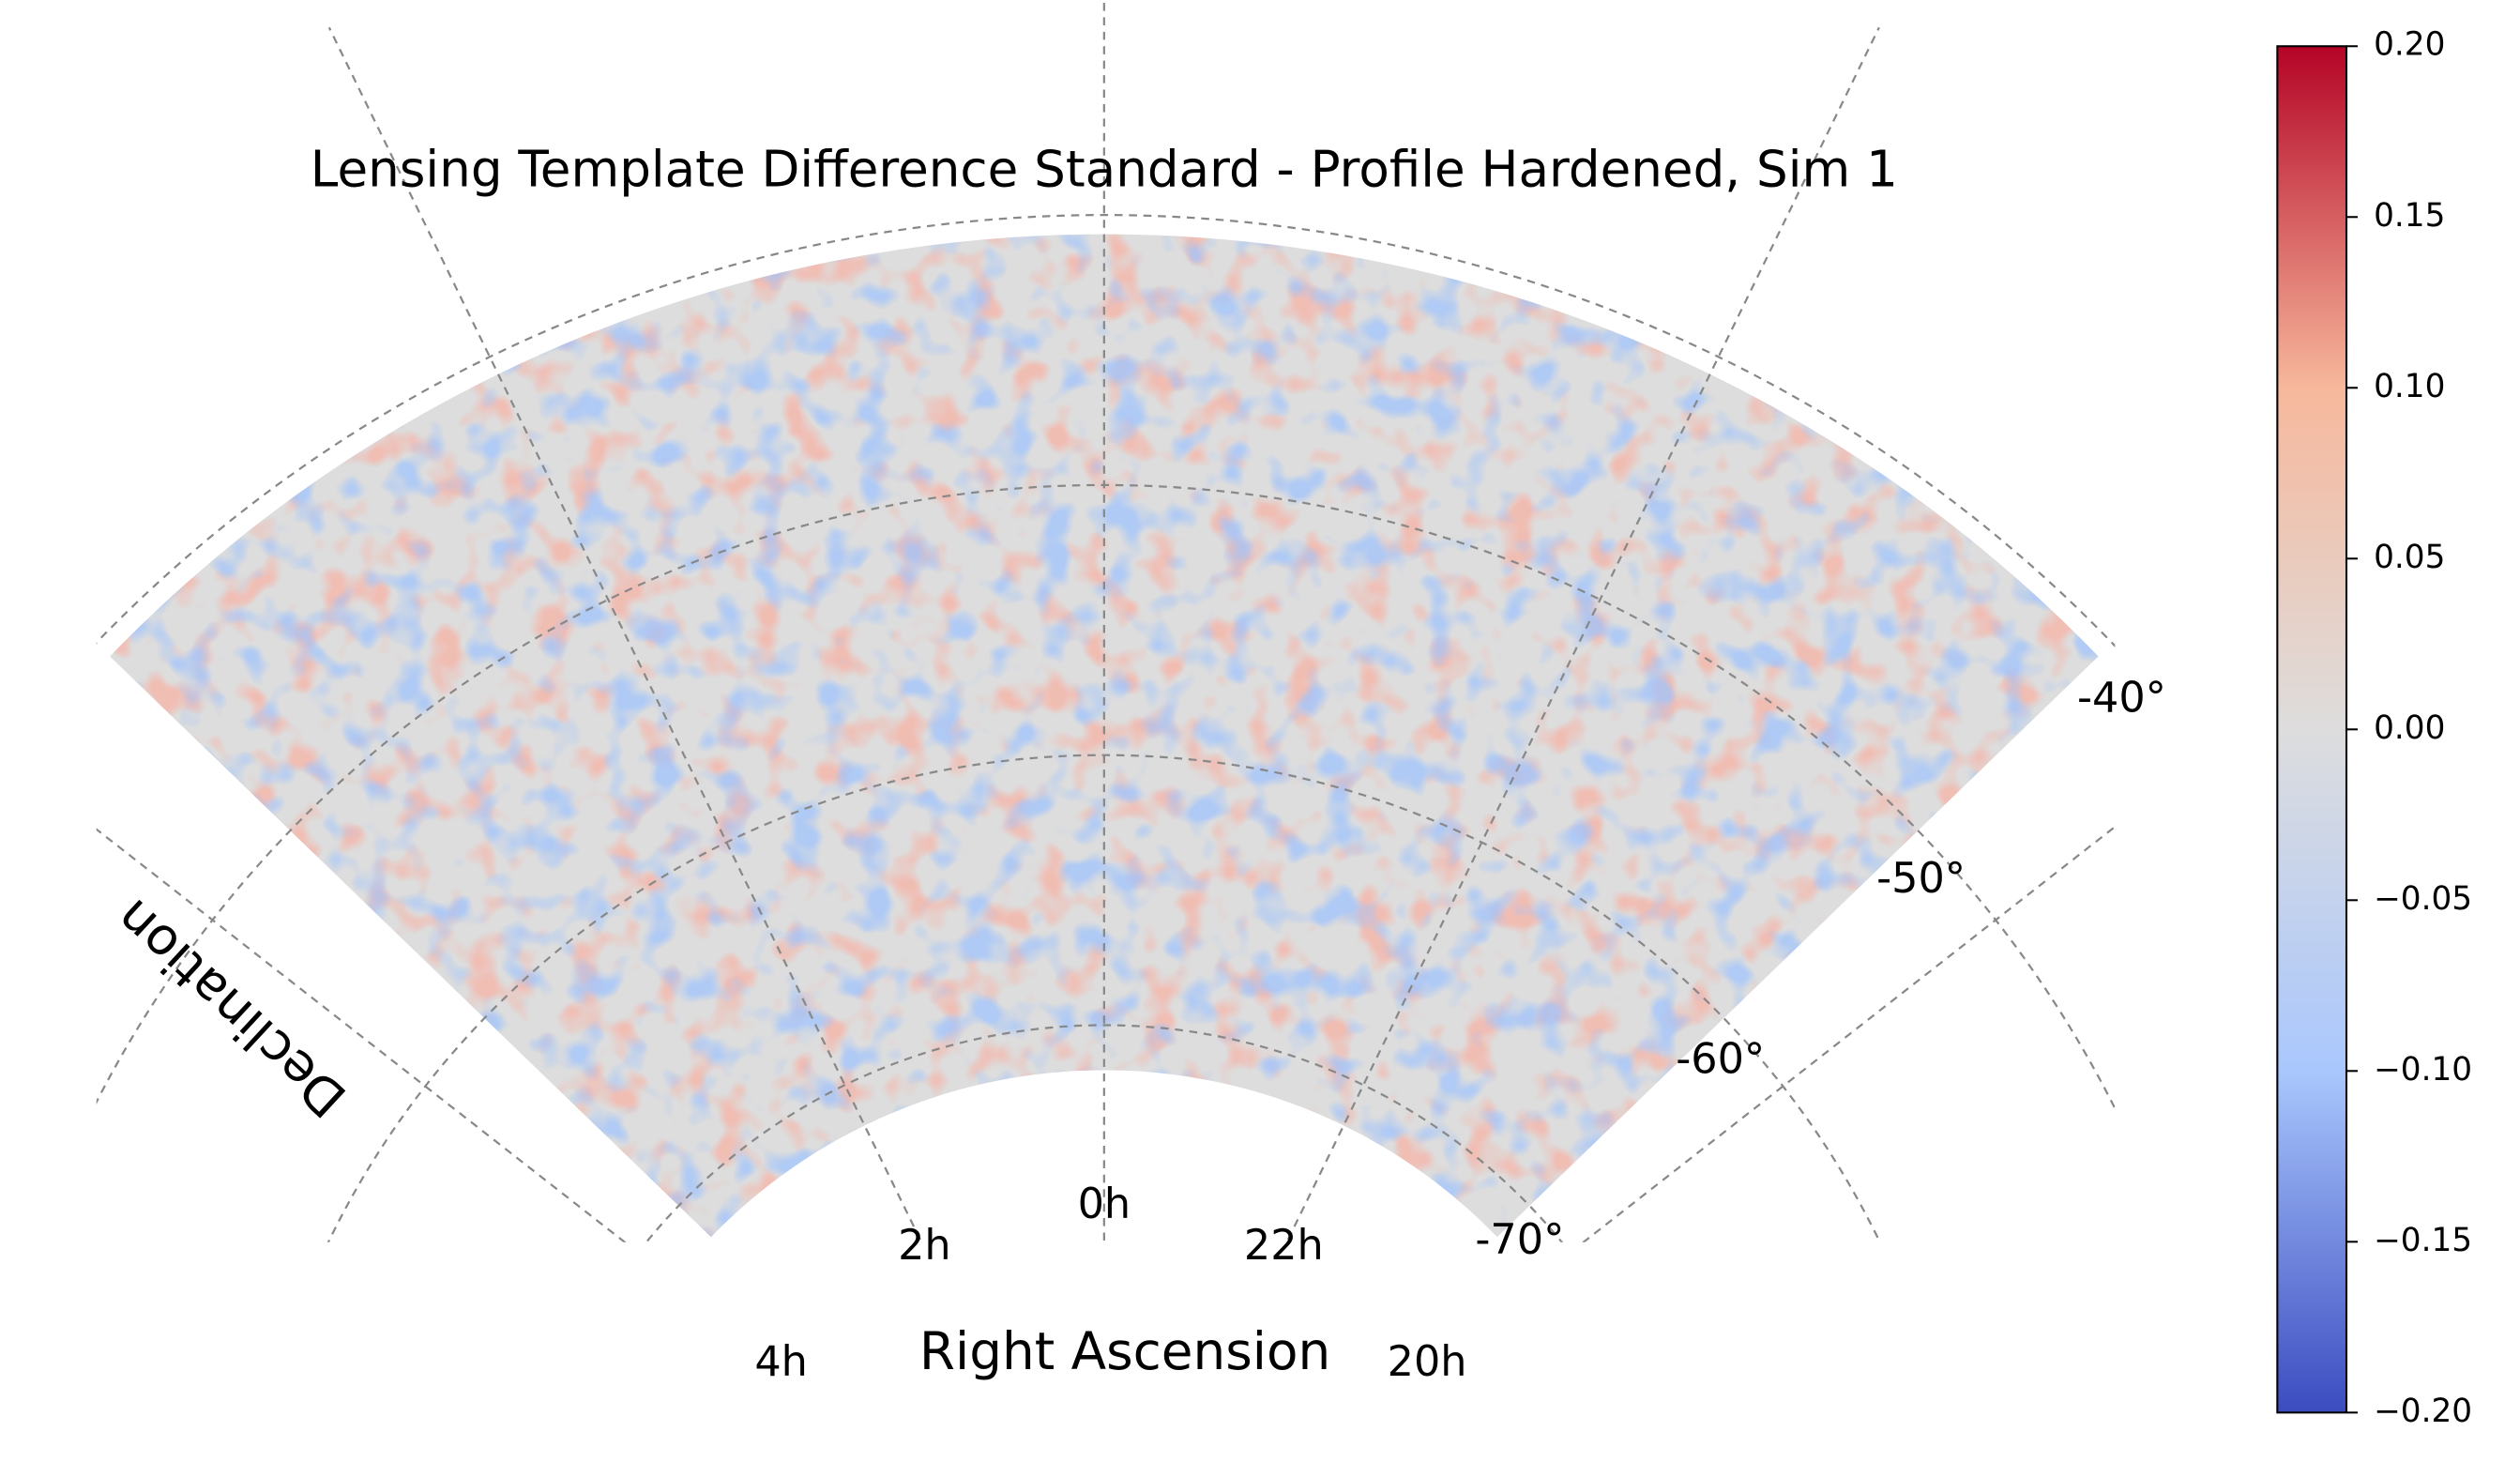  What do you see at coordinates (2423, 1240) in the screenshot?
I see `colorbar-tick-label: −0.15` at bounding box center [2423, 1240].